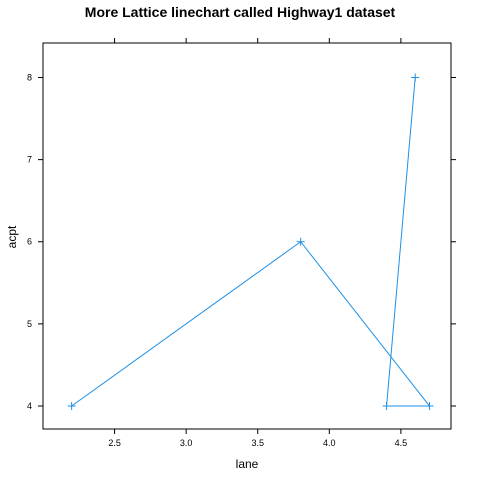 This screenshot has height=480, width=480. Describe the element at coordinates (114, 443) in the screenshot. I see `x-tick-label: 2.5` at that location.